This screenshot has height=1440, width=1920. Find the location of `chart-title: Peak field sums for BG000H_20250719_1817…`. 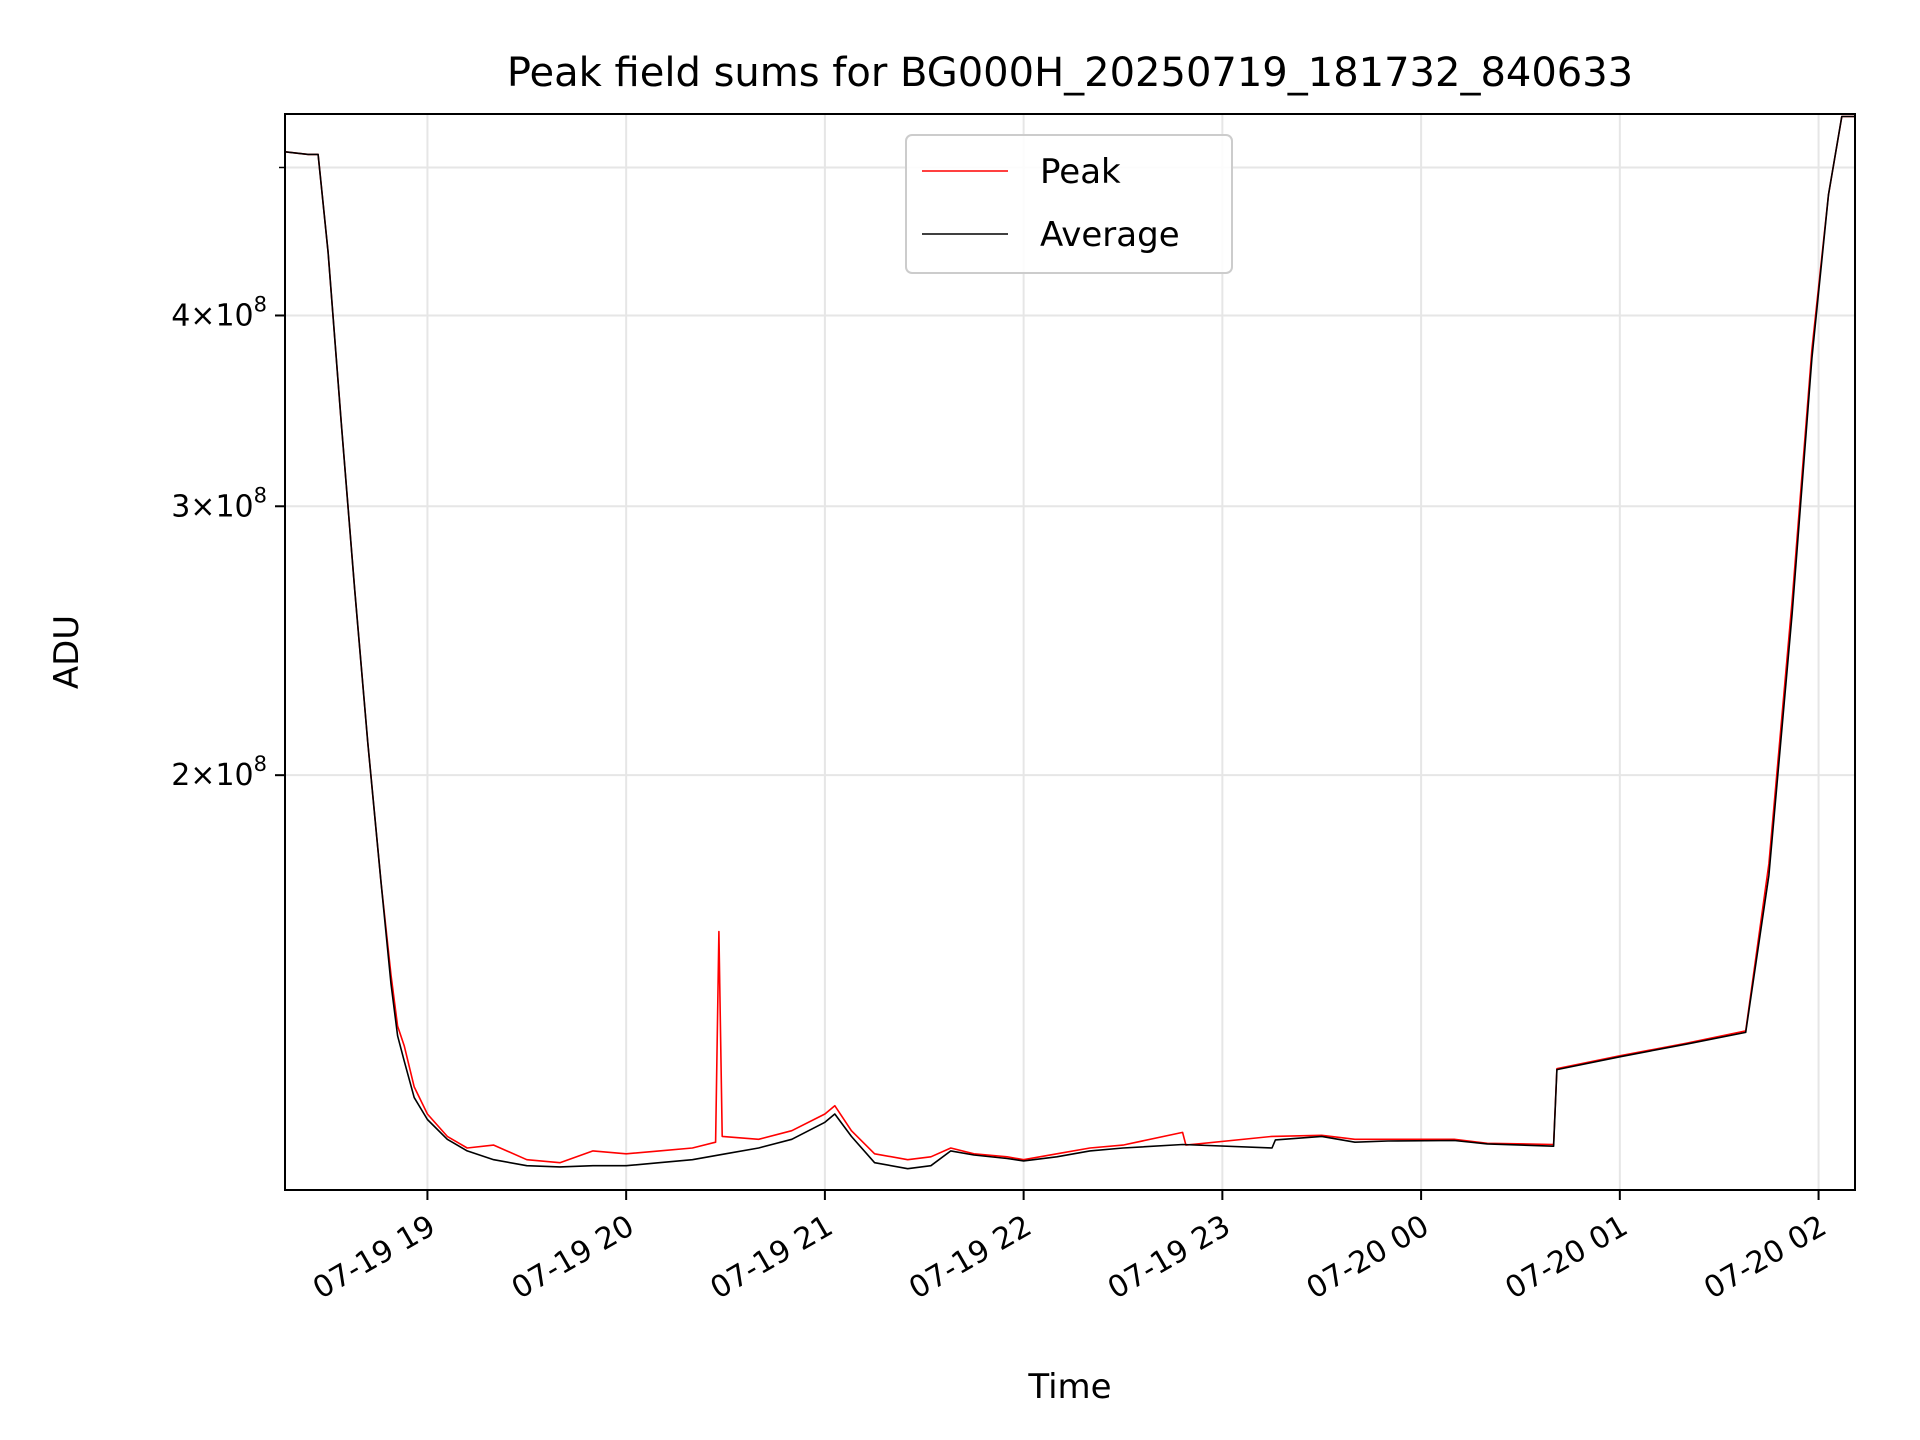

chart-title: Peak field sums for BG000H_20250719_1817… is located at coordinates (1070, 73).